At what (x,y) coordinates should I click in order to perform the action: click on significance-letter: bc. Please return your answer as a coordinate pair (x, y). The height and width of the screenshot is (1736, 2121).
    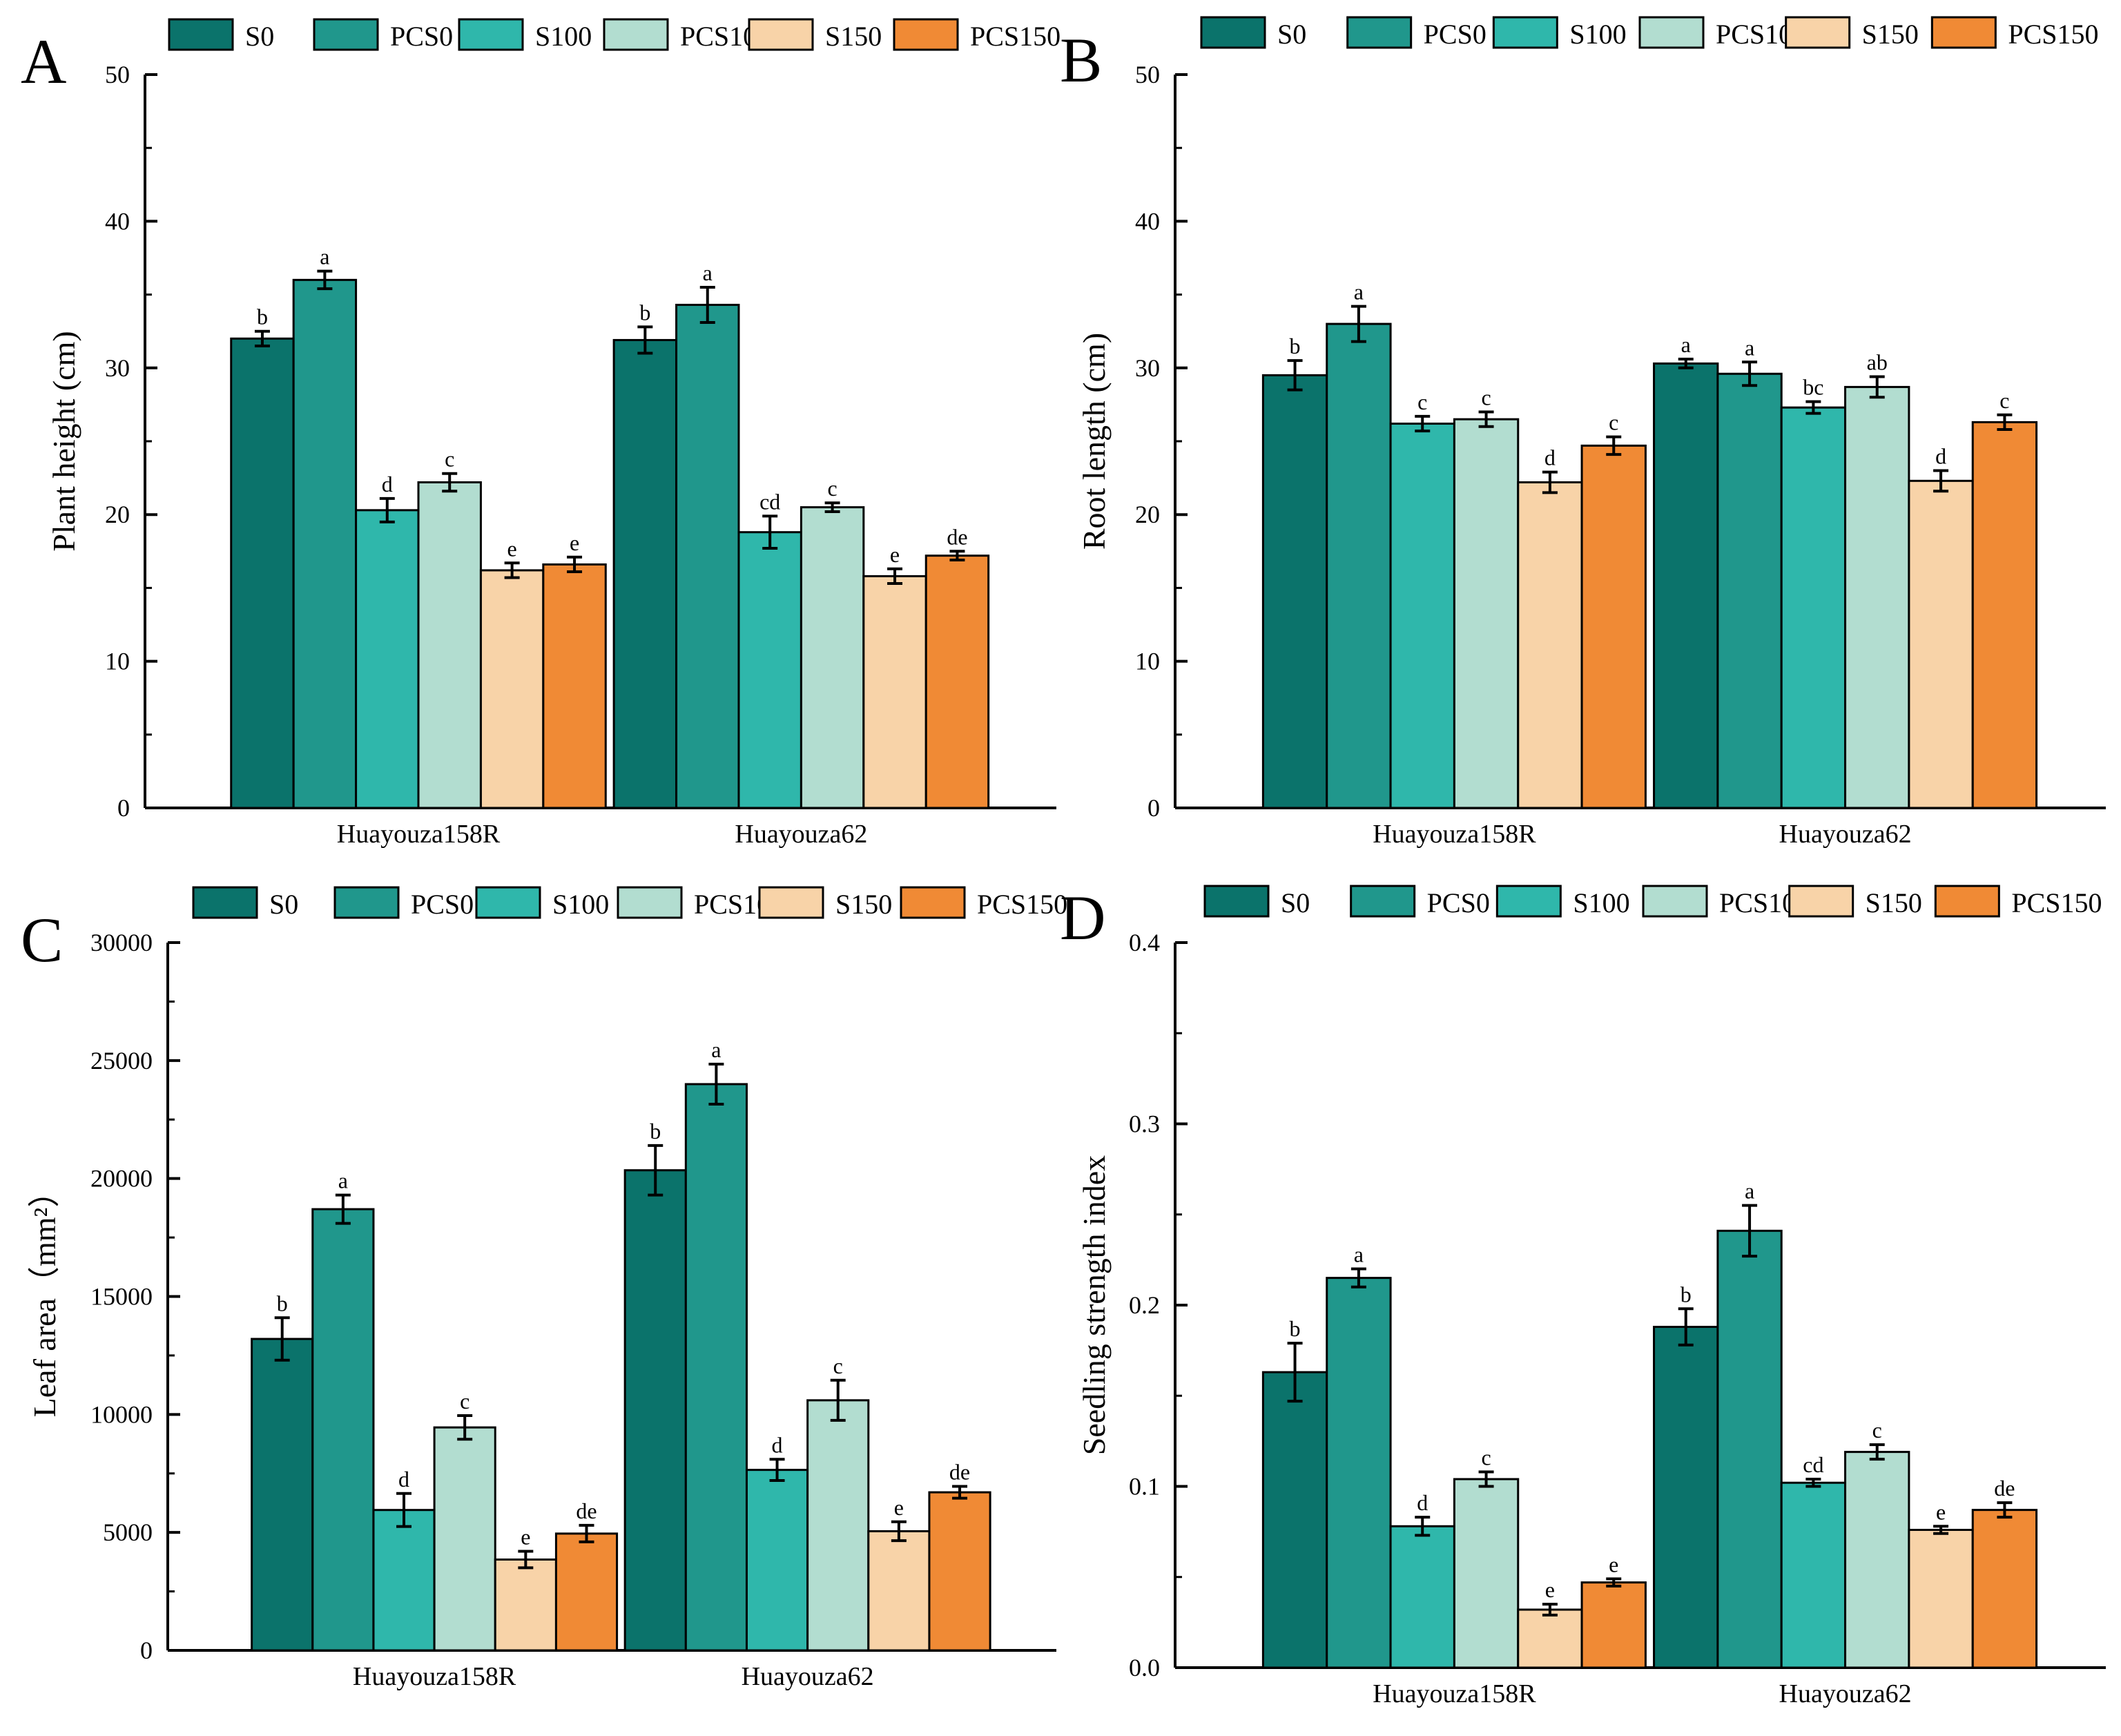
    Looking at the image, I should click on (1813, 387).